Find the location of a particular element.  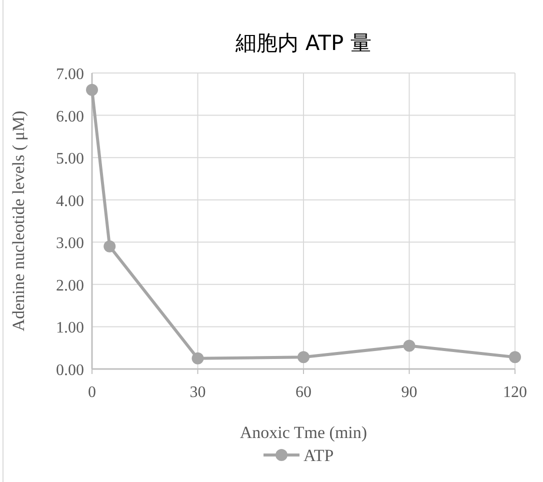

x-tick-label: 120 is located at coordinates (515, 392).